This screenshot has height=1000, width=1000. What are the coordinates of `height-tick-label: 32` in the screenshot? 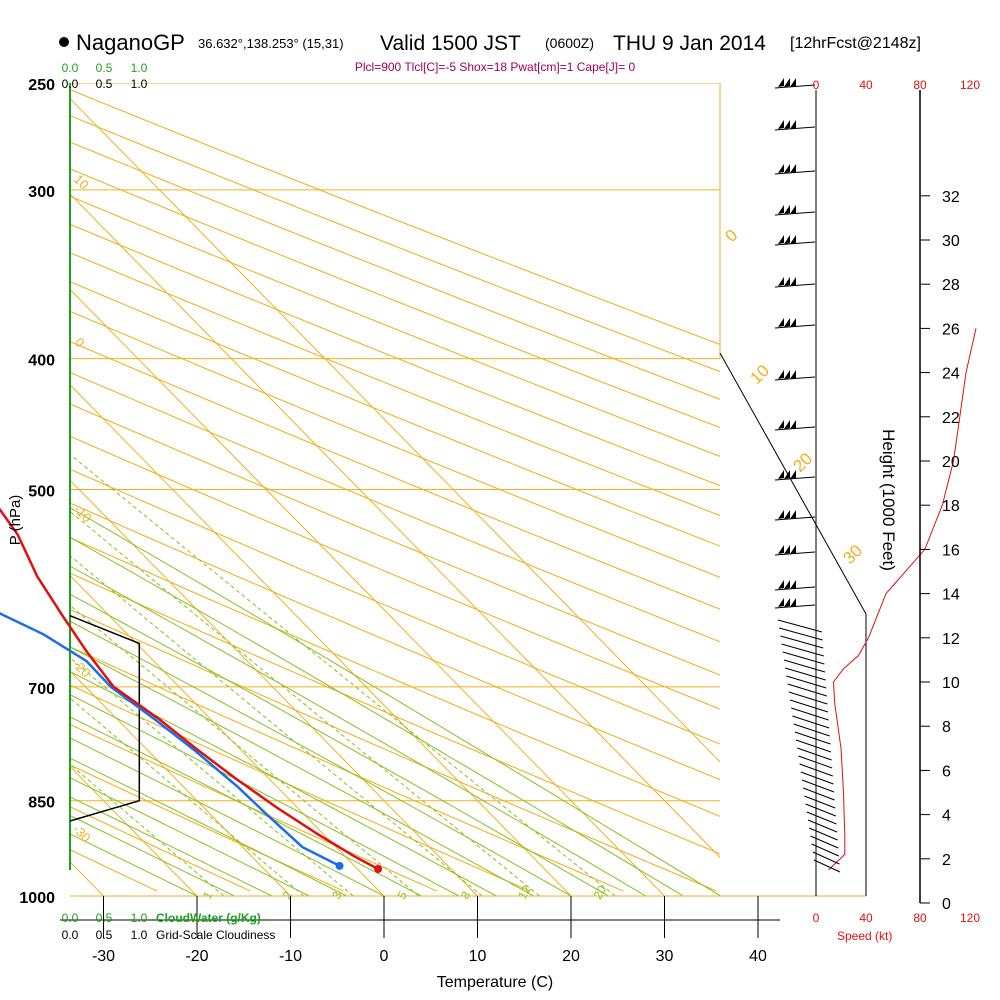 It's located at (951, 197).